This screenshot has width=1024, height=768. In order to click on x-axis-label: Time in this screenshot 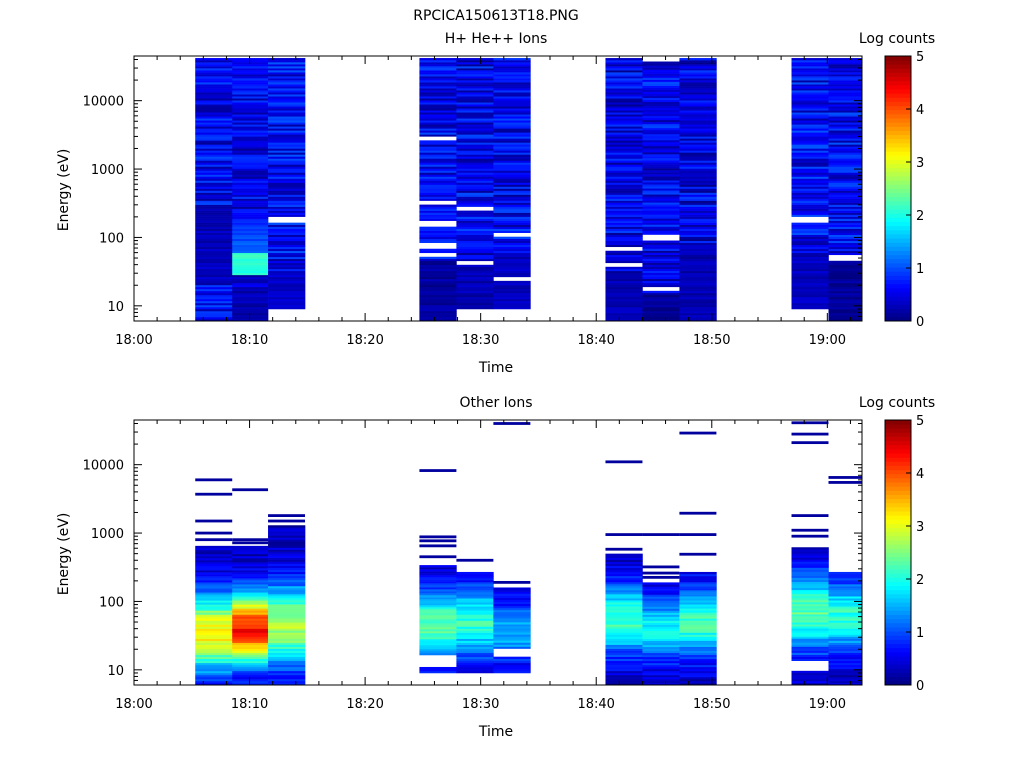, I will do `click(495, 732)`.